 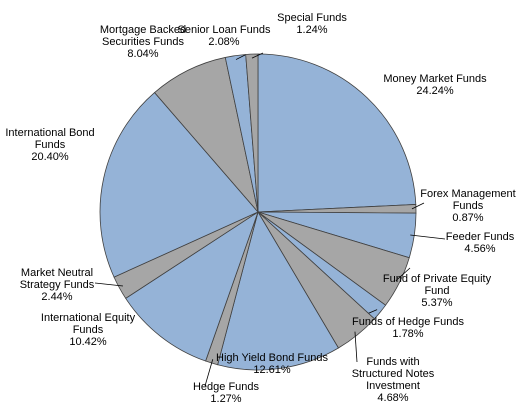 What do you see at coordinates (143, 36) in the screenshot?
I see `category-name: Mortgage Backed Securities Funds` at bounding box center [143, 36].